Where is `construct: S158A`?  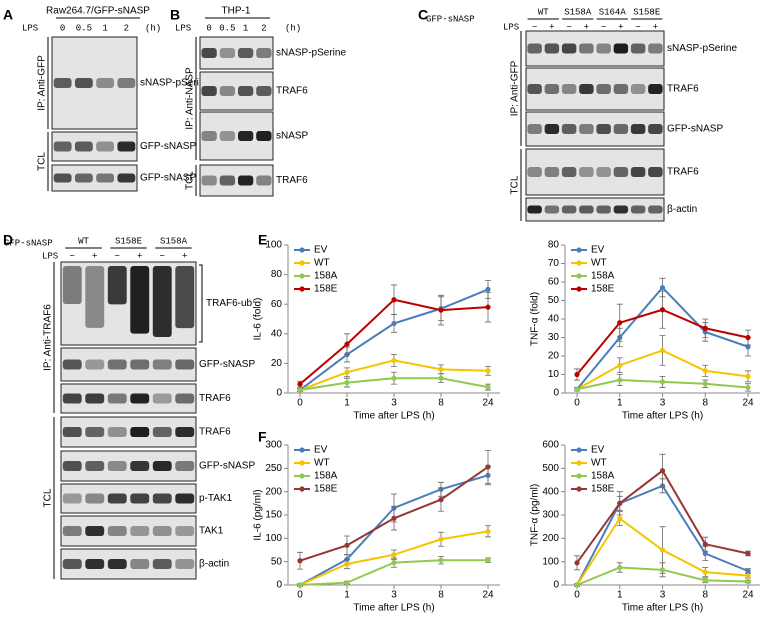 construct: S158A is located at coordinates (174, 241).